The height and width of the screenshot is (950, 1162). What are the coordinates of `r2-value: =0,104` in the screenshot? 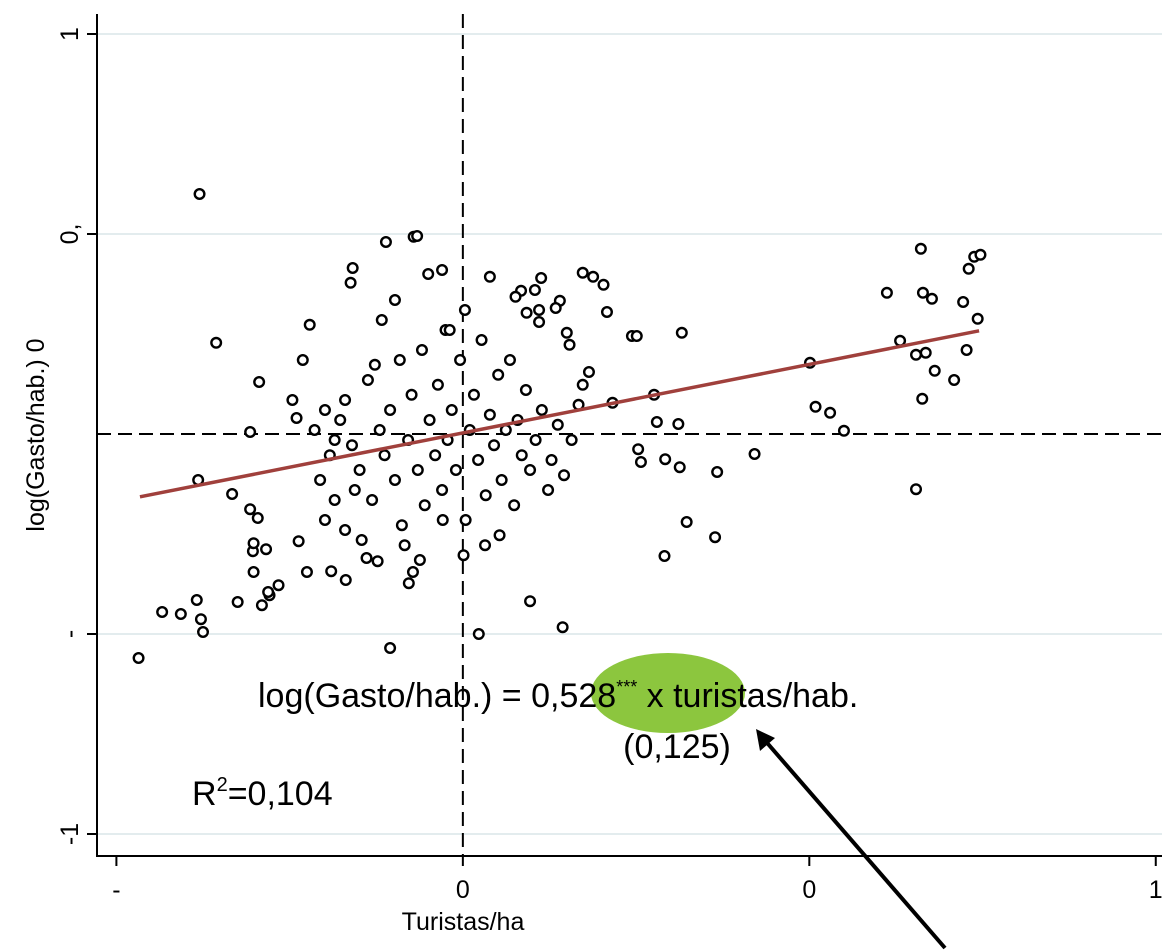 It's located at (280, 794).